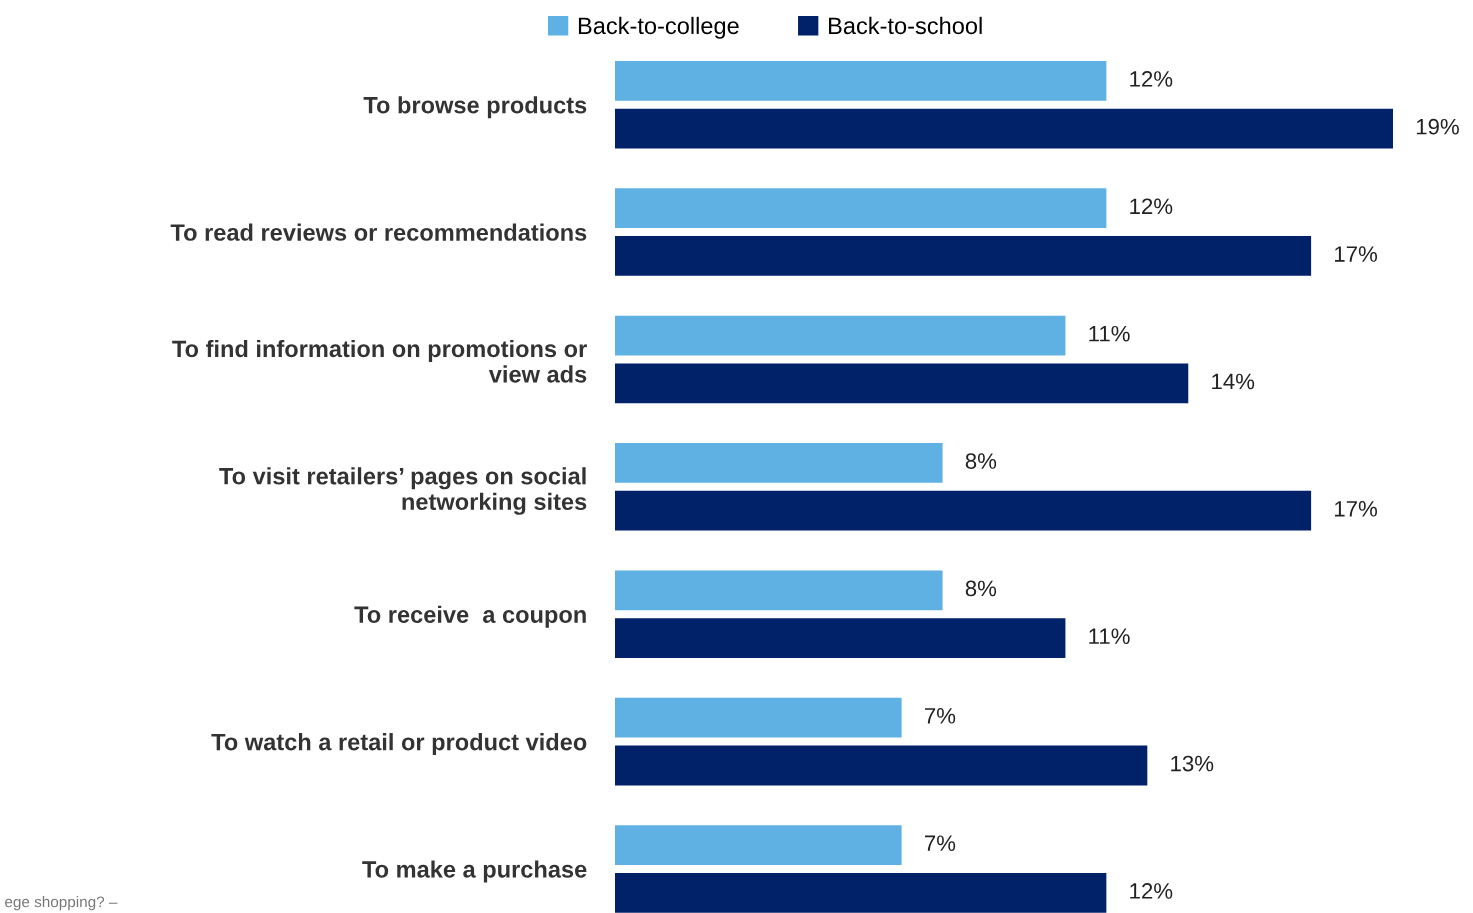  What do you see at coordinates (1437, 126) in the screenshot?
I see `data-label: 19%` at bounding box center [1437, 126].